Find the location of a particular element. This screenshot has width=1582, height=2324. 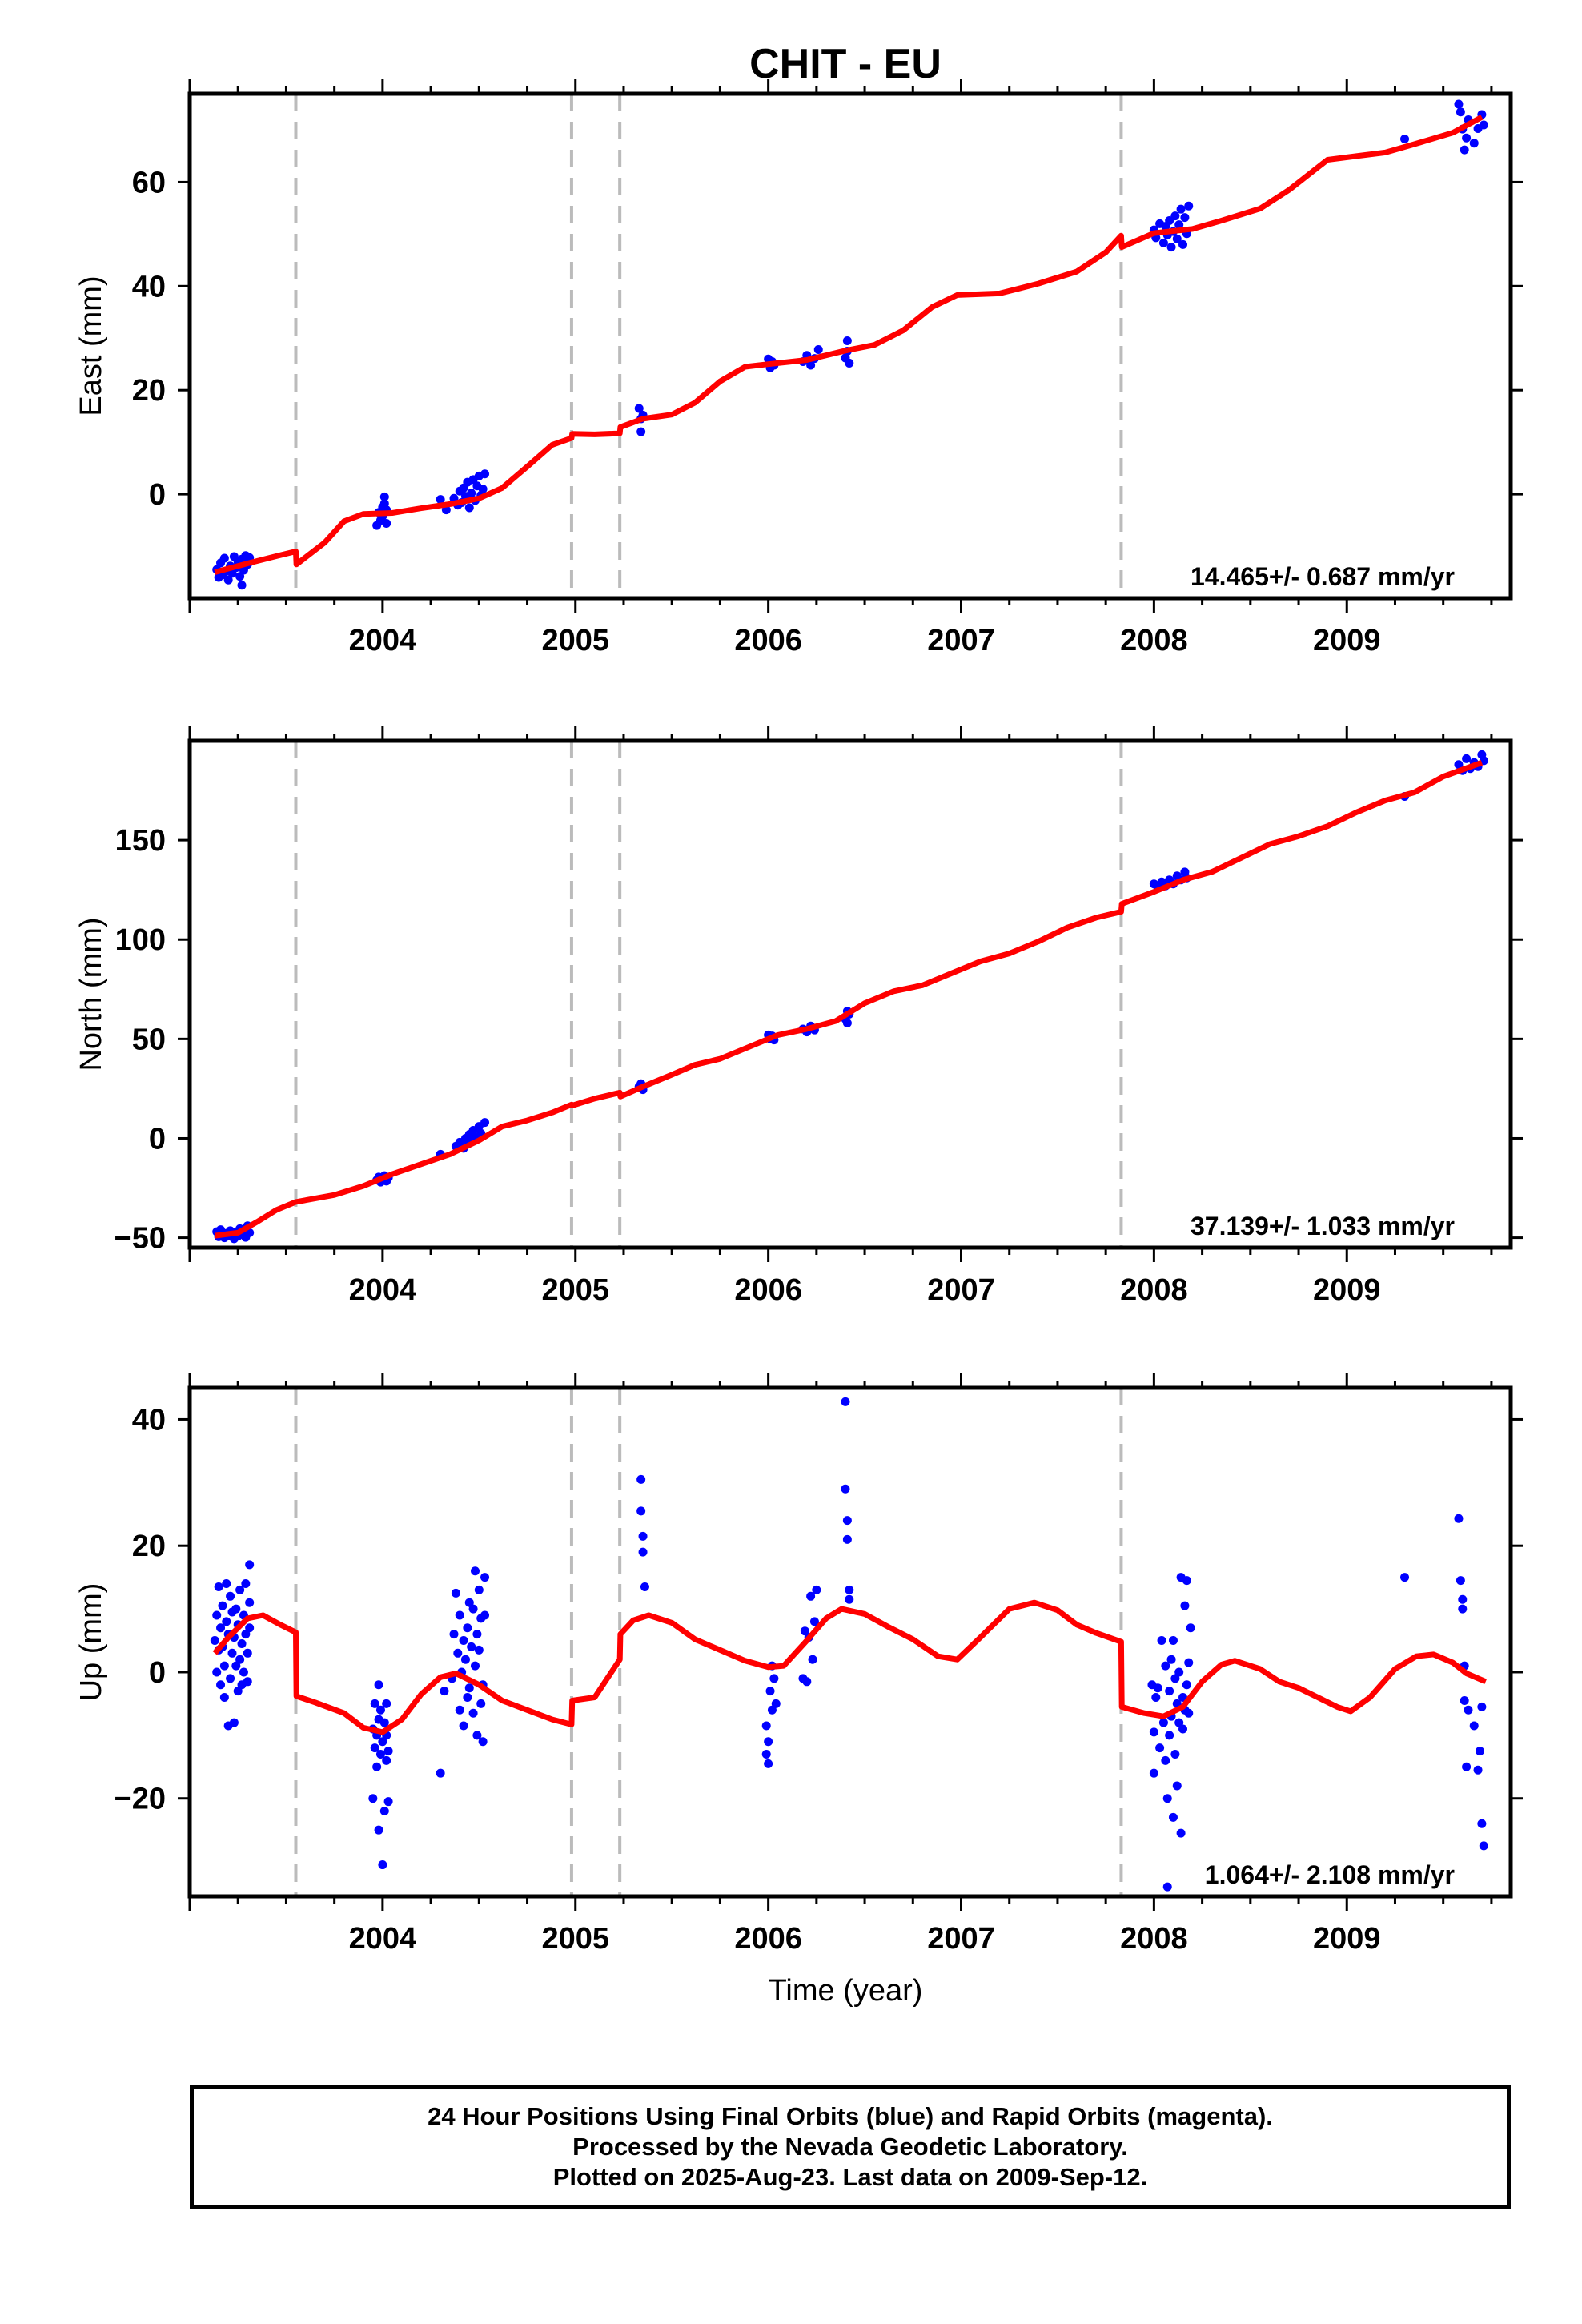

y-axis-label: East (mm) is located at coordinates (91, 345).